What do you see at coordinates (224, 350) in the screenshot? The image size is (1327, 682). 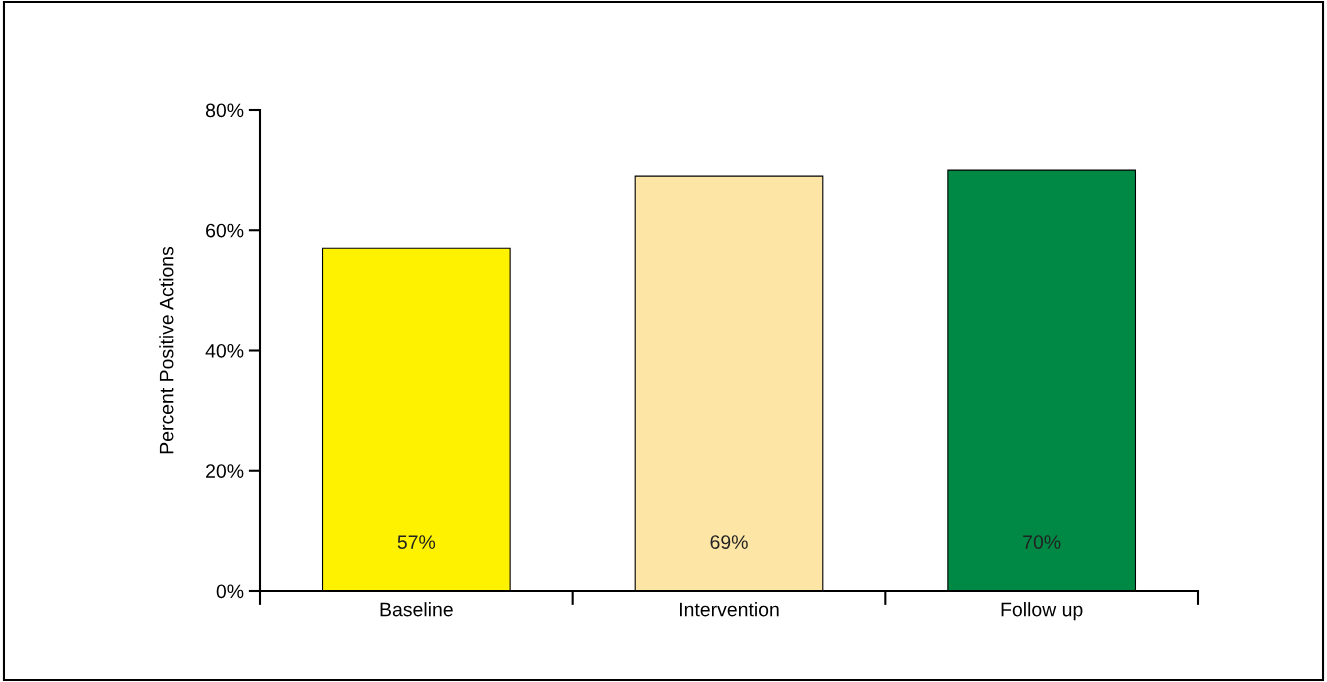 I see `y-tick-label: 40%` at bounding box center [224, 350].